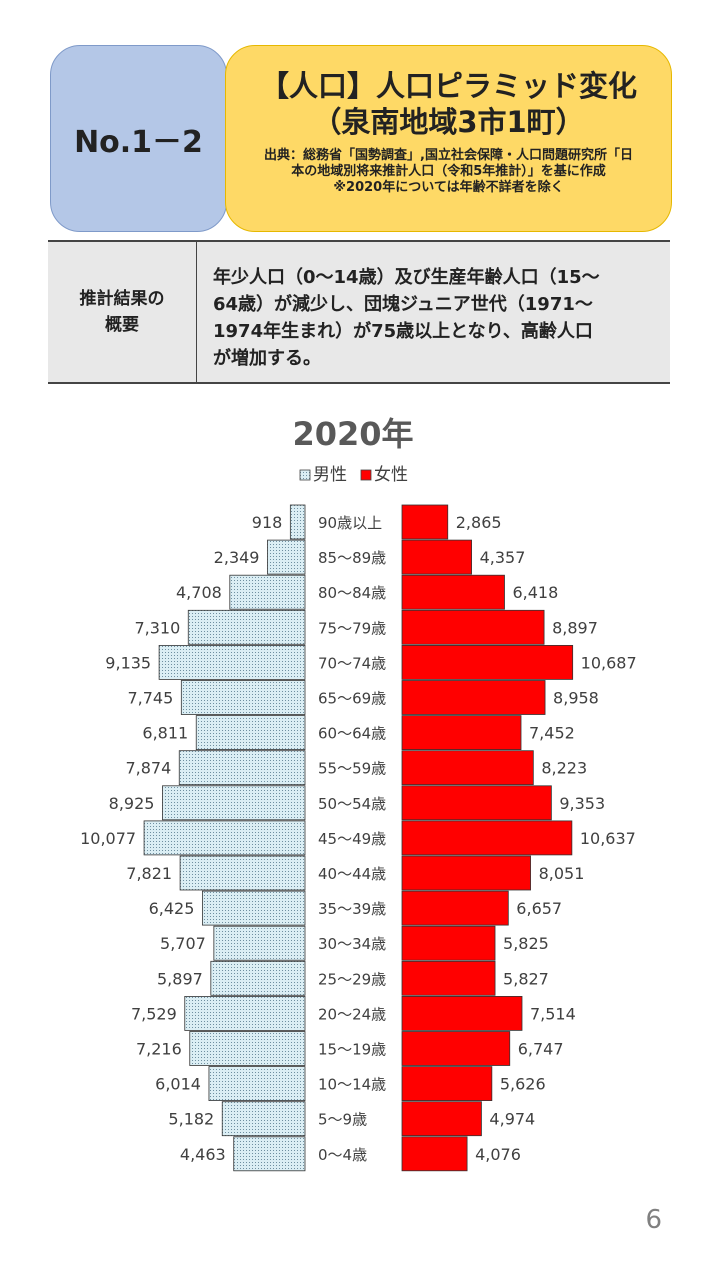  What do you see at coordinates (512, 1119) in the screenshot?
I see `female-value-label: 4,974` at bounding box center [512, 1119].